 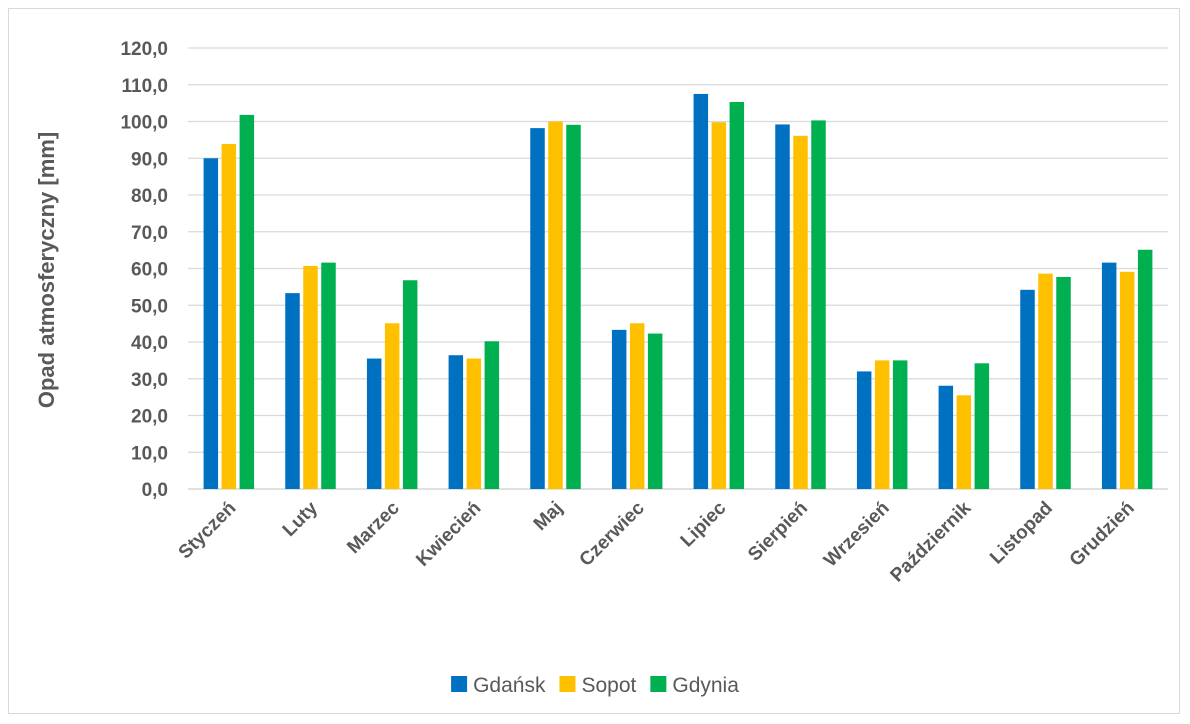 I want to click on bar-Sopot-Czerwiec, so click(x=637, y=406).